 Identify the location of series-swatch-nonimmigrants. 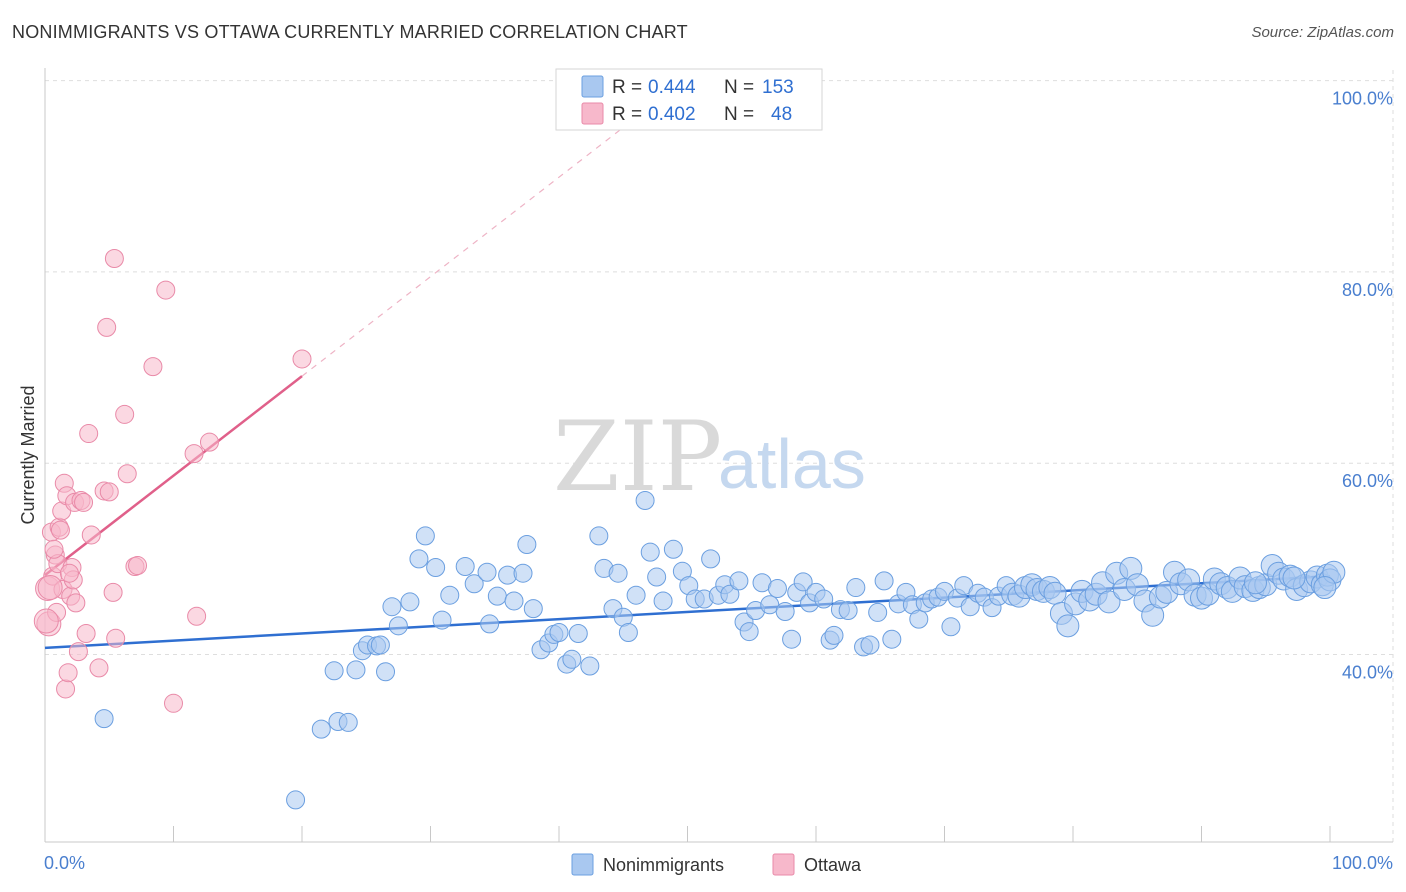
(582, 864).